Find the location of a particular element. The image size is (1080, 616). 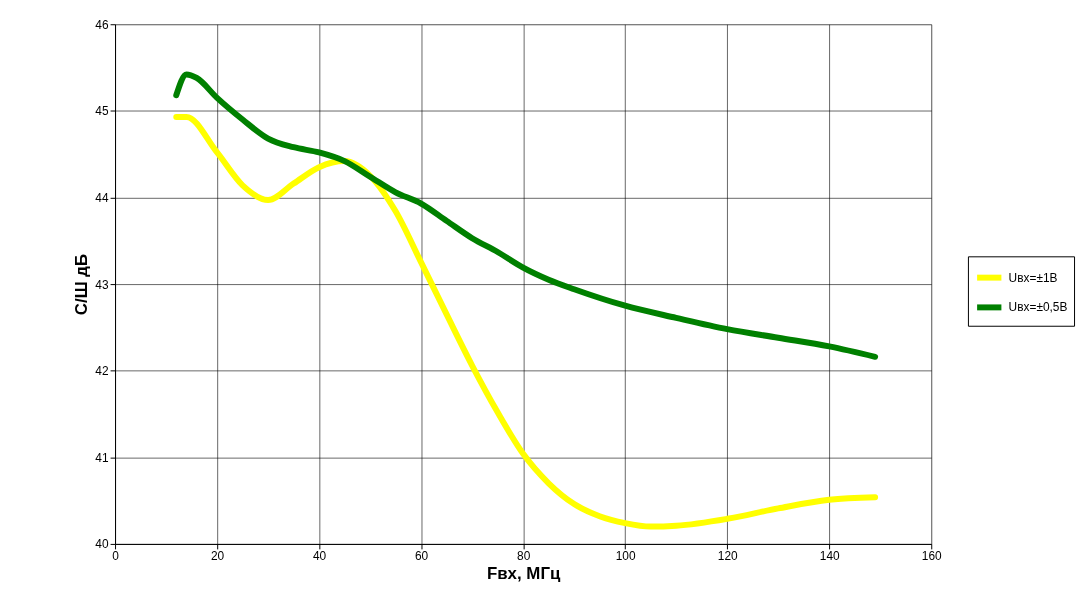

x-tick-label: 20 is located at coordinates (217, 556).